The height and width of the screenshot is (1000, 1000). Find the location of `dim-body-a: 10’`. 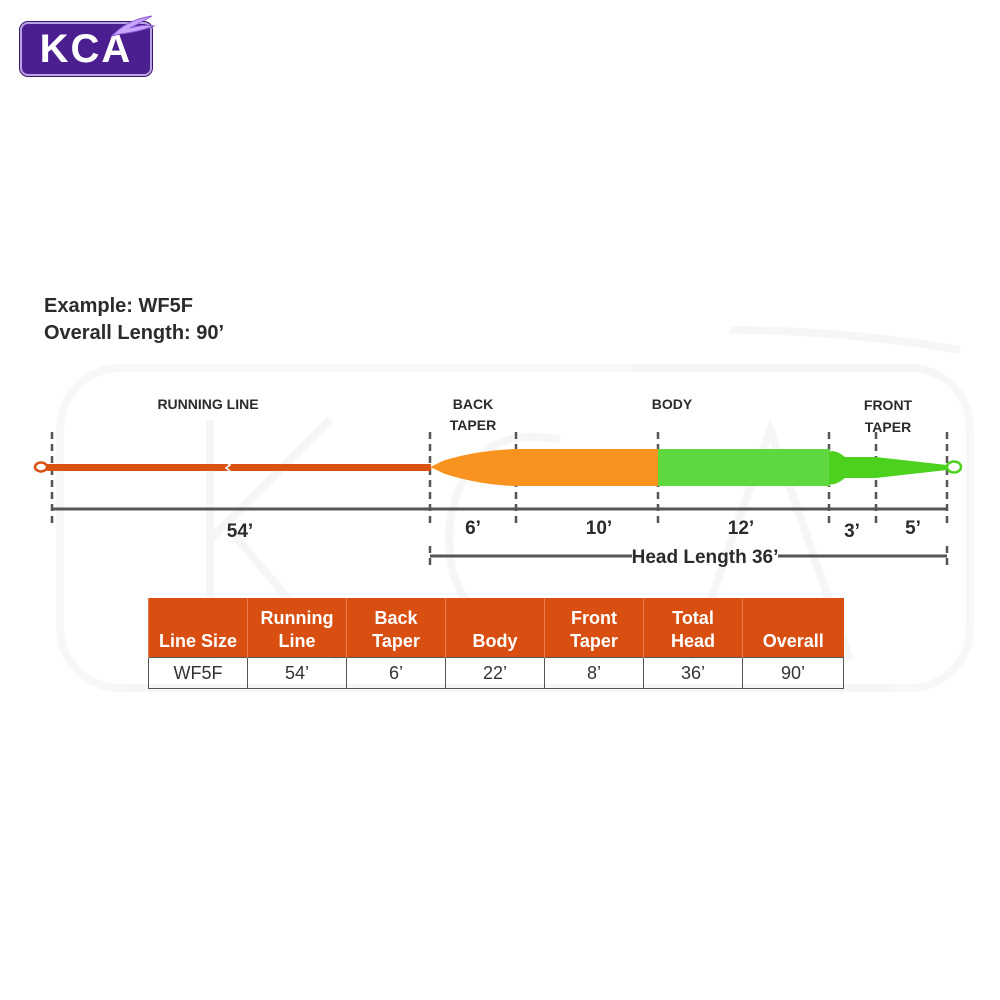

dim-body-a: 10’ is located at coordinates (599, 528).